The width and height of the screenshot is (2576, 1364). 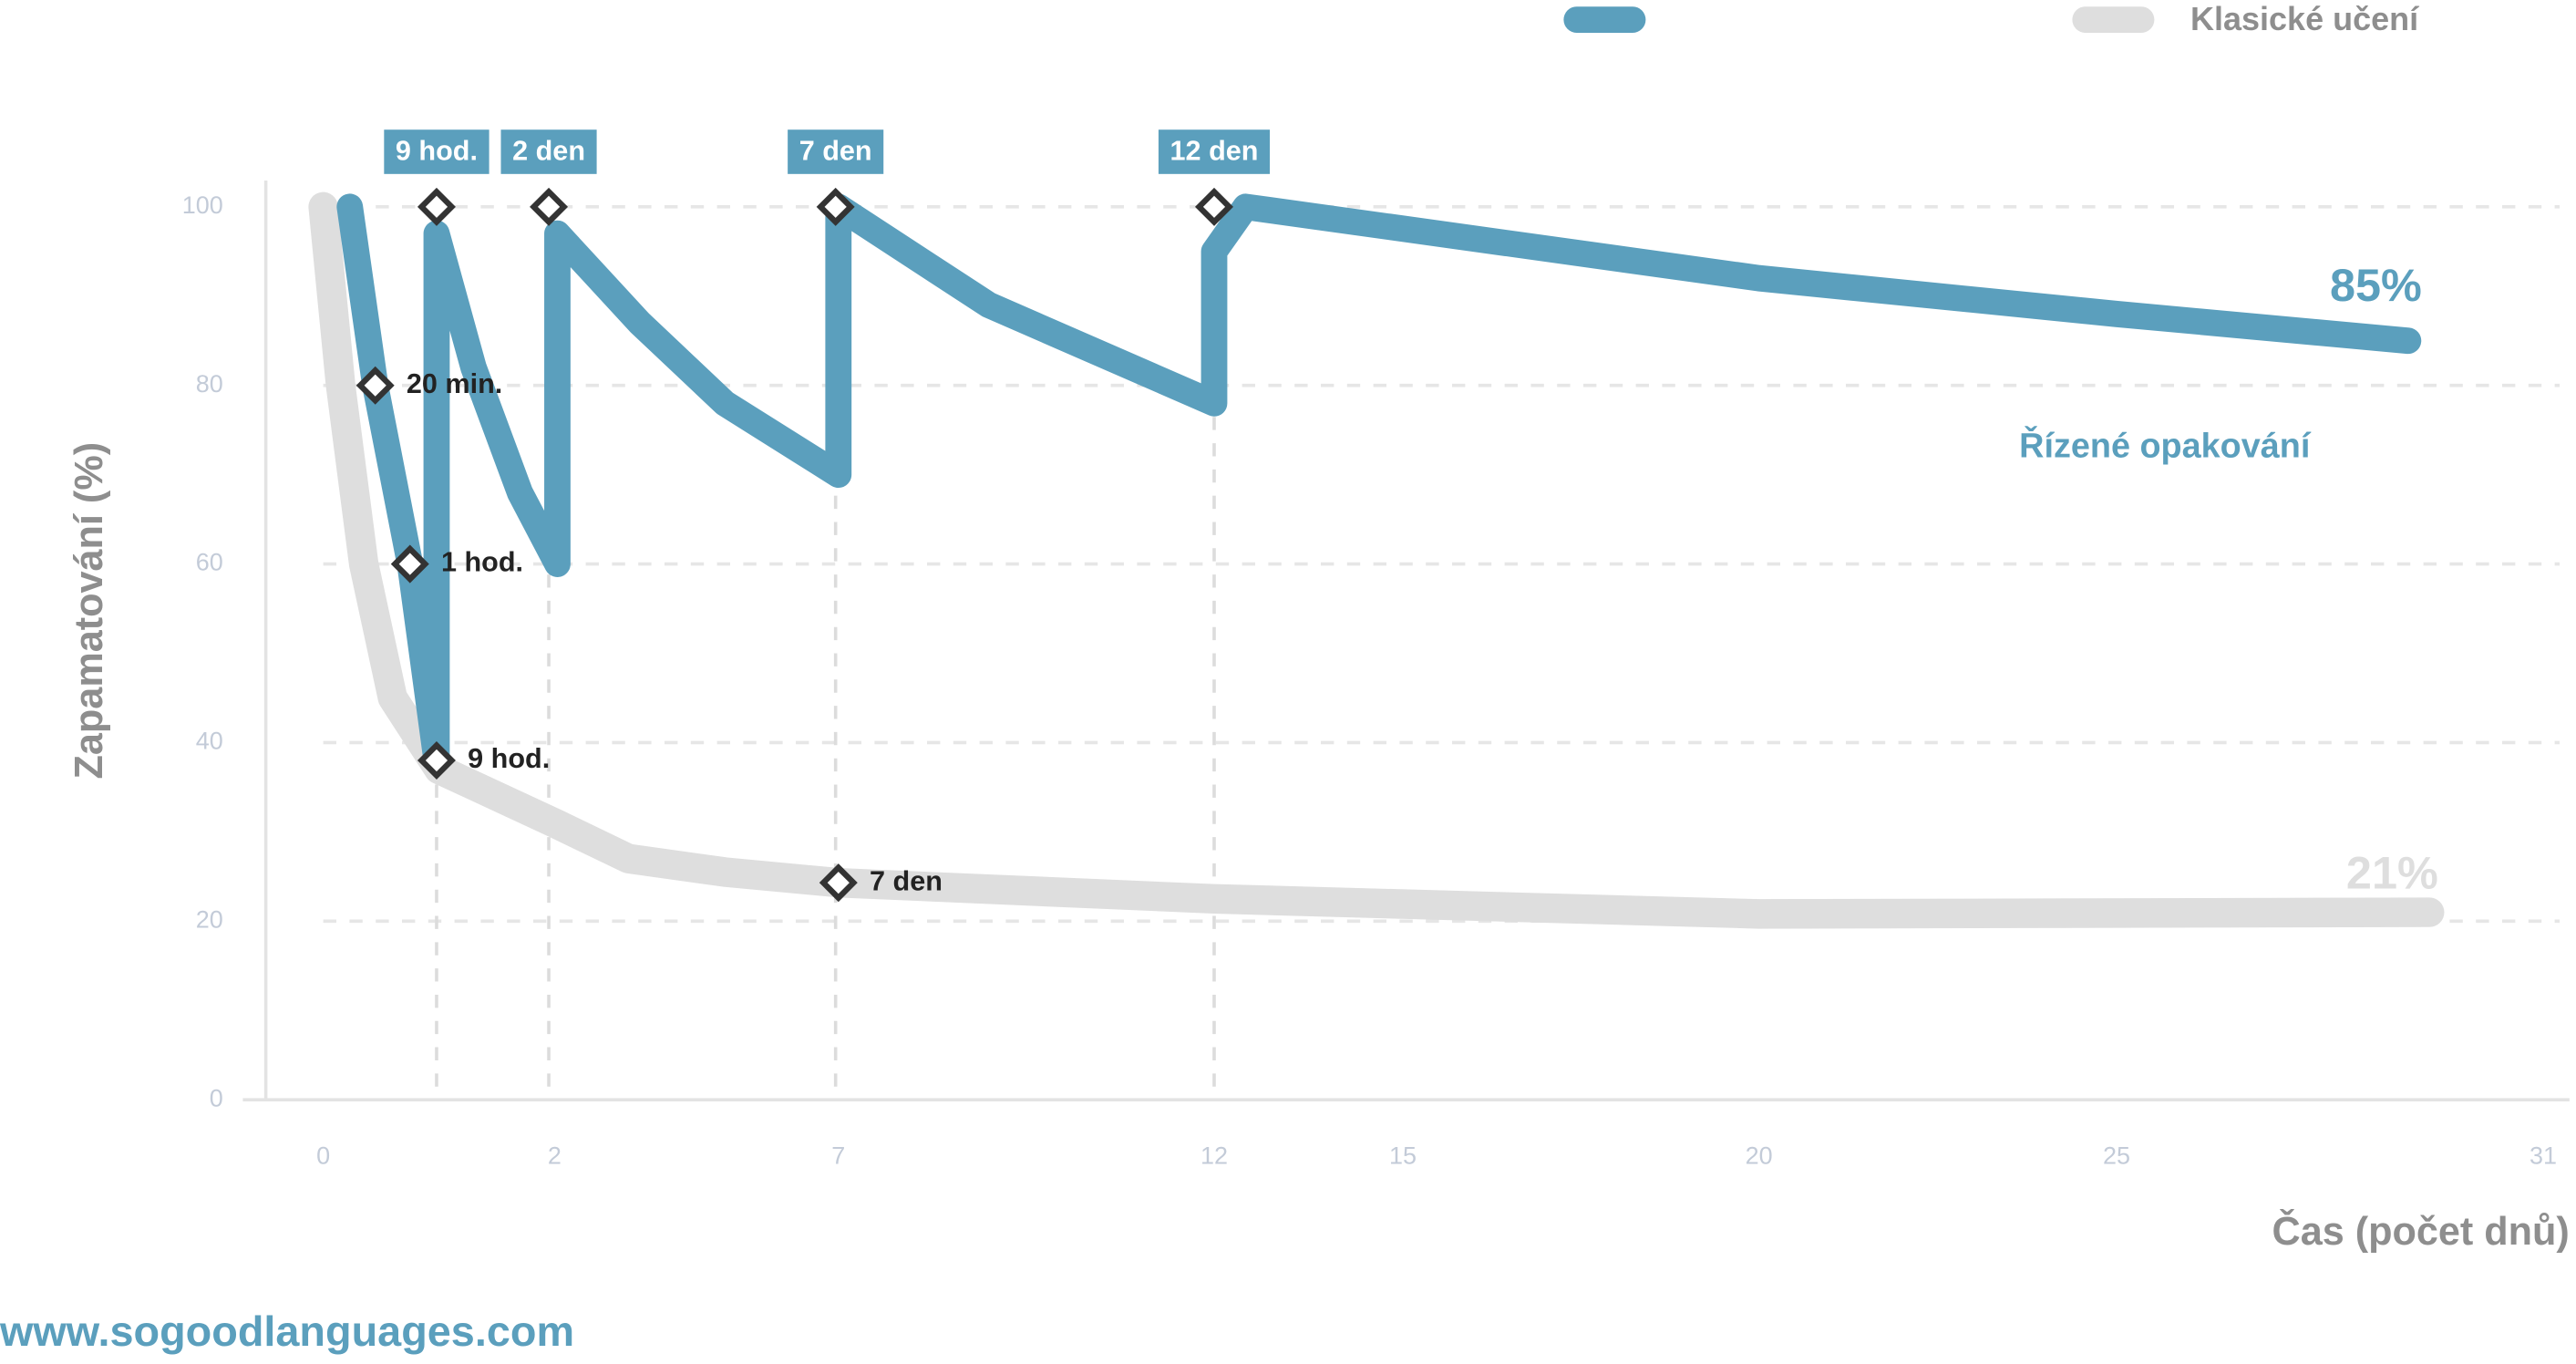 I want to click on review-label: 12 den, so click(x=1214, y=150).